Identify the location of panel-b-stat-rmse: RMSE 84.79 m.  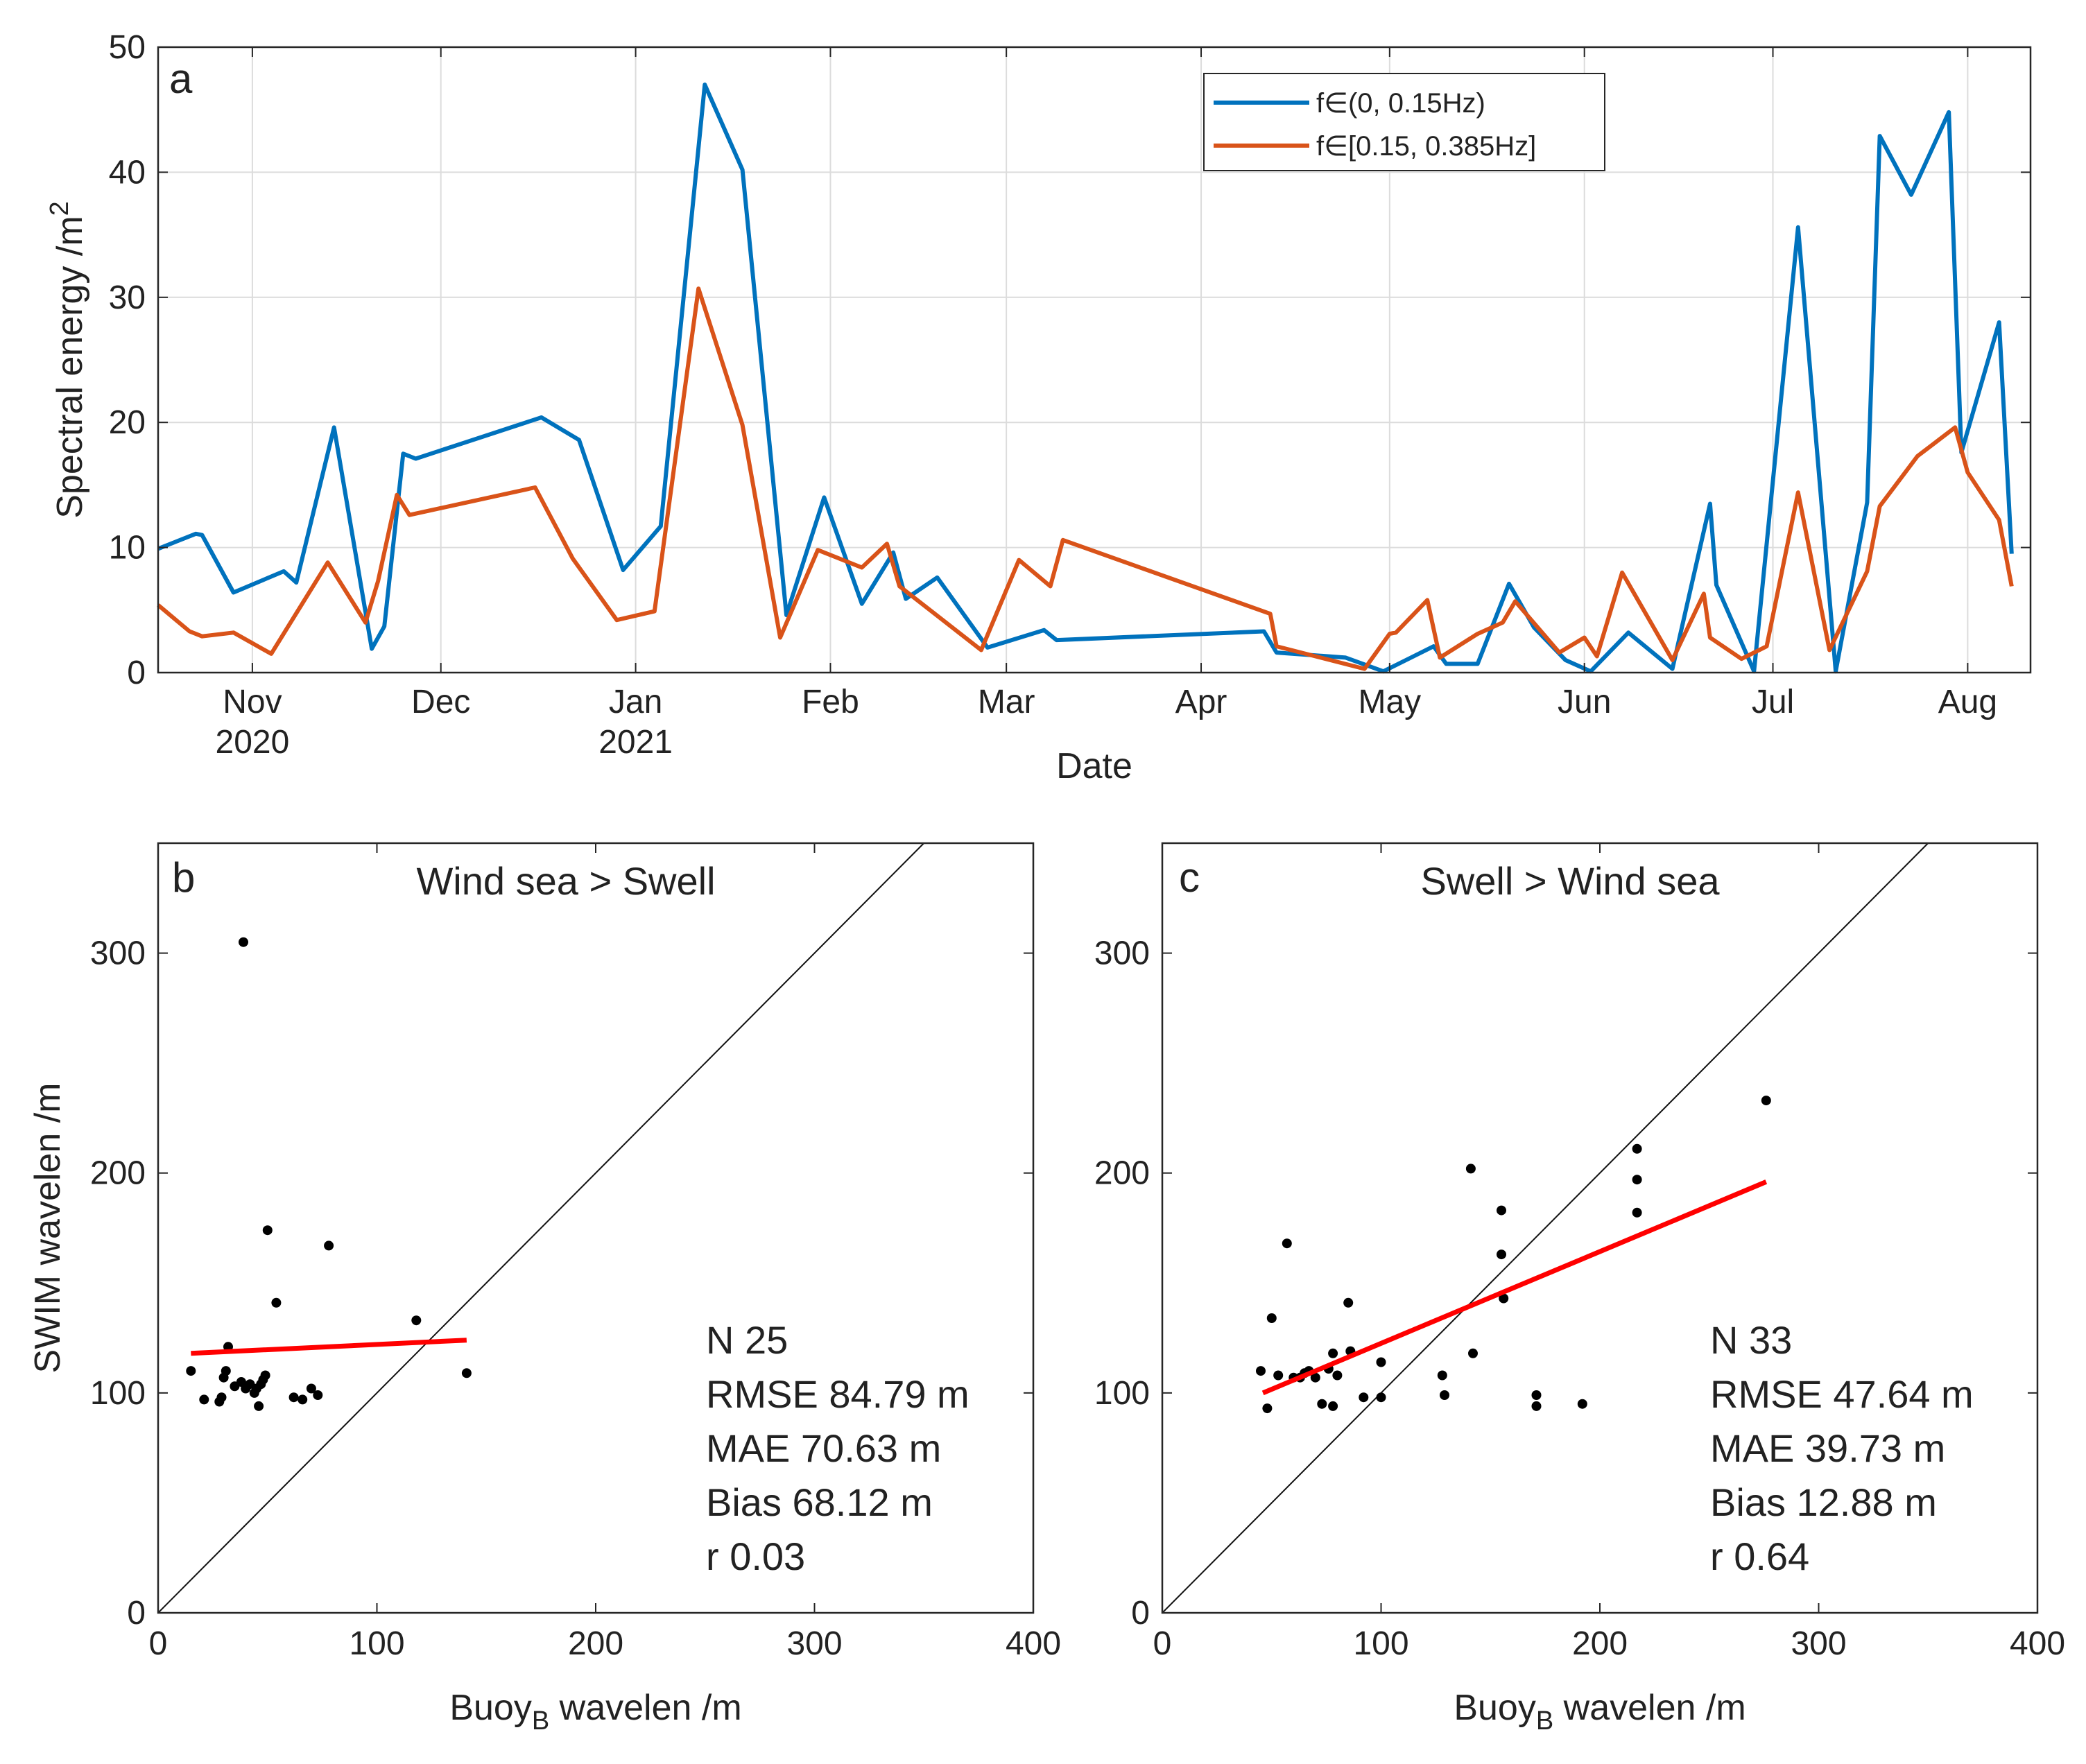
(837, 1394).